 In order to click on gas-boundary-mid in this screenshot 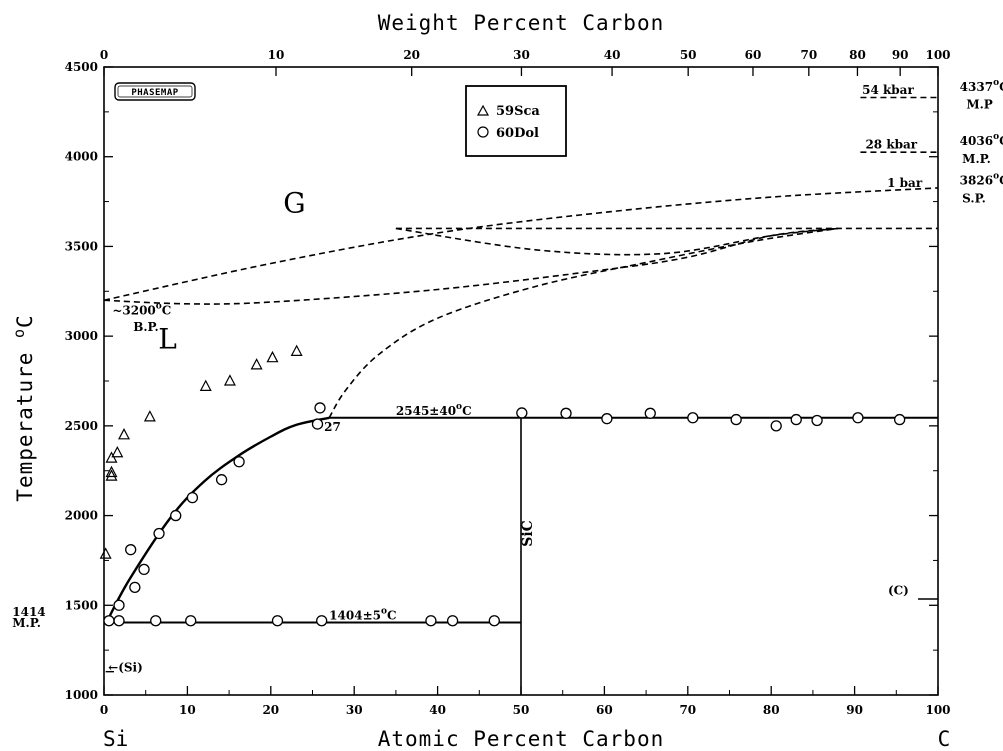, I will do `click(617, 241)`.